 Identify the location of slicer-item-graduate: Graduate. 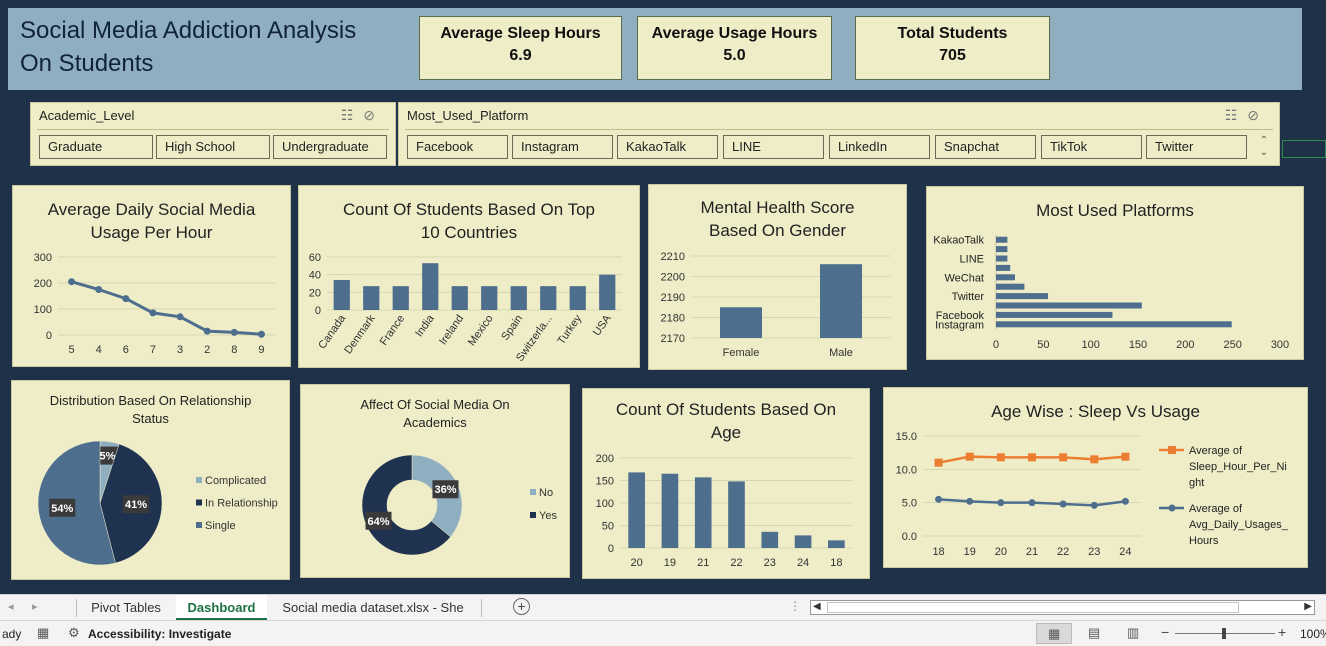
(96, 147).